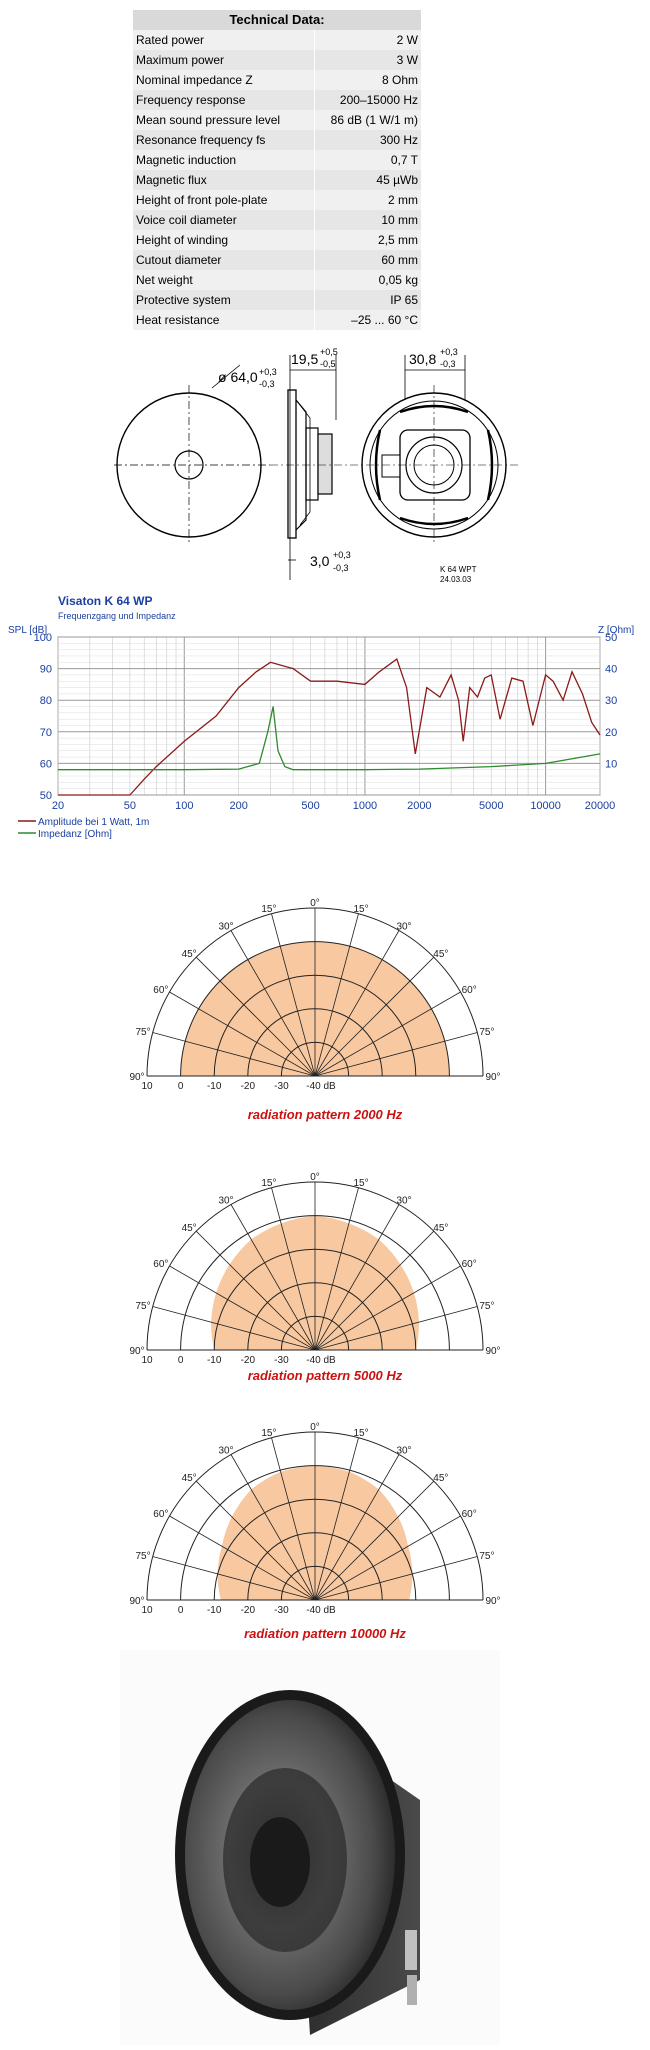 The height and width of the screenshot is (2050, 650). What do you see at coordinates (46, 764) in the screenshot?
I see `y-tick-label: 60` at bounding box center [46, 764].